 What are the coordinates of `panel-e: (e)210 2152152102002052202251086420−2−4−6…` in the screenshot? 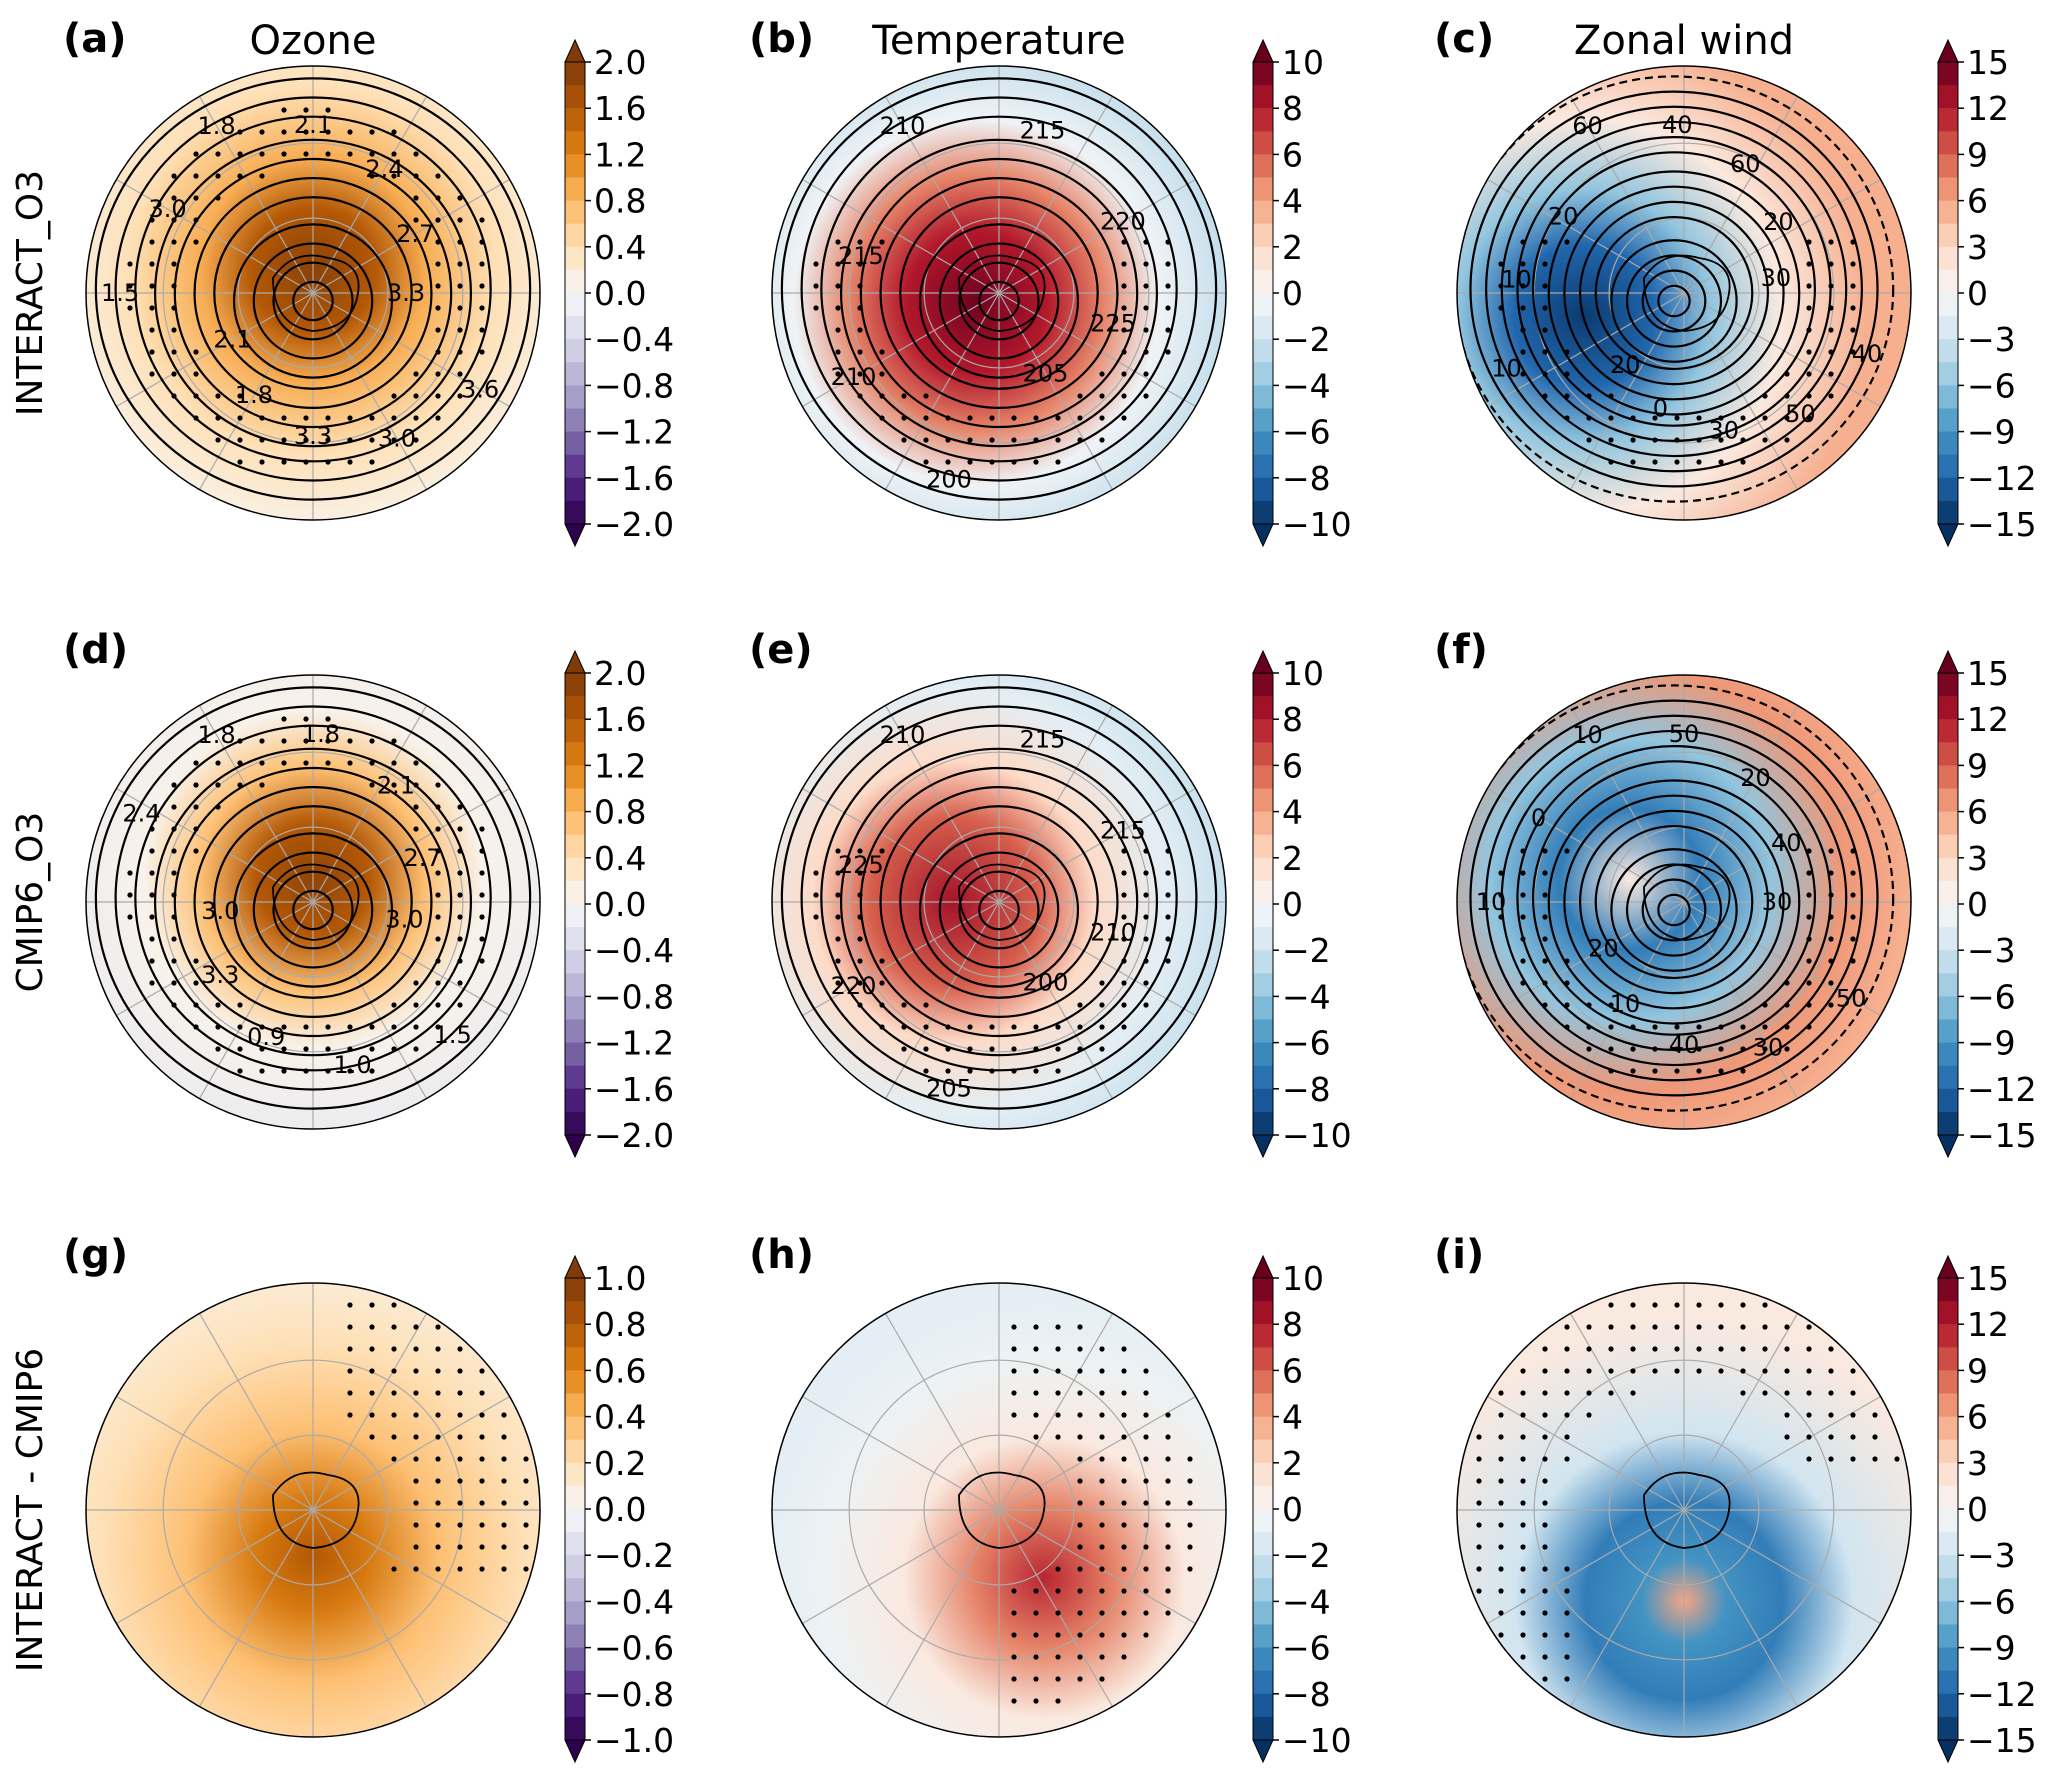 It's located at (1050, 893).